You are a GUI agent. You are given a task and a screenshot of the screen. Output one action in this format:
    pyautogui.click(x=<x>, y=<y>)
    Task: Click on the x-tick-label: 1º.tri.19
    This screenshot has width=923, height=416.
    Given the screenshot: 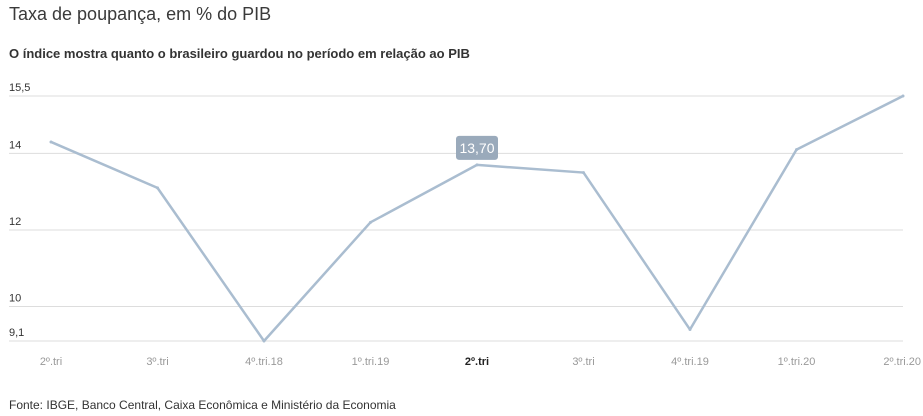 What is the action you would take?
    pyautogui.click(x=371, y=362)
    